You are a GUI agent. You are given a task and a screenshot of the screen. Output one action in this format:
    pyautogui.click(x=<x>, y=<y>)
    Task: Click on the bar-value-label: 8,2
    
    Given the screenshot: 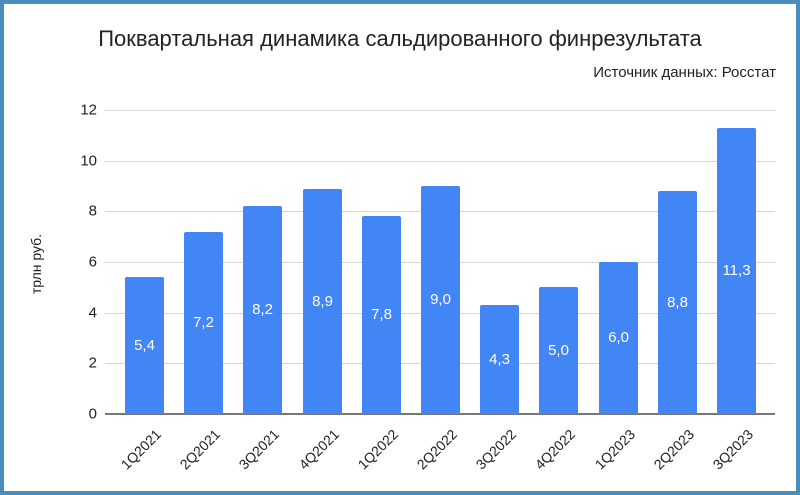 What is the action you would take?
    pyautogui.click(x=262, y=309)
    